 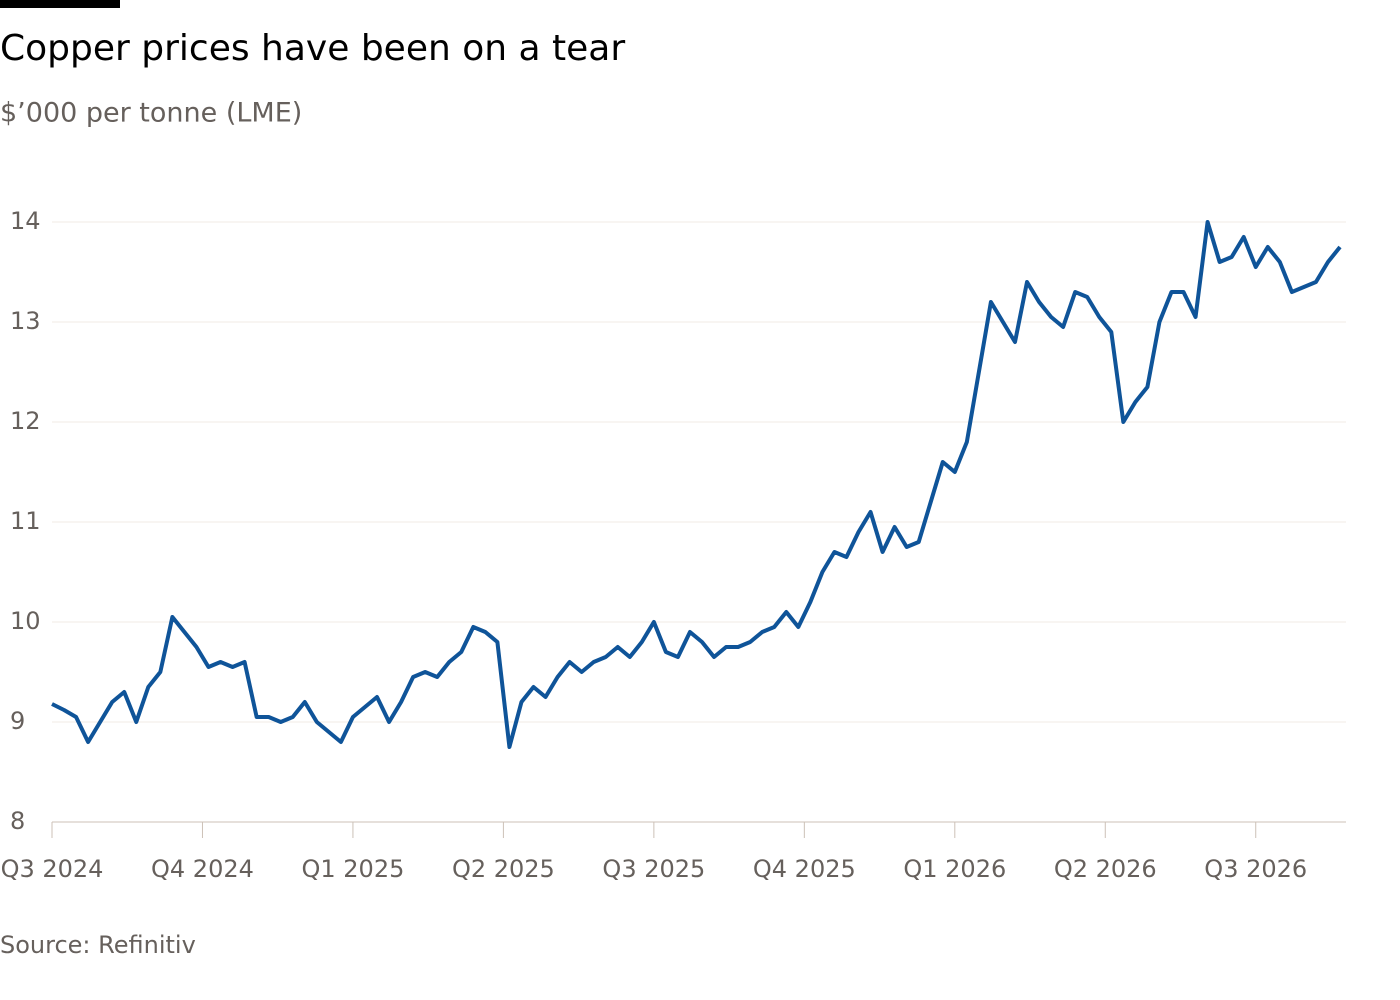 What do you see at coordinates (1255, 869) in the screenshot?
I see `x-tick-label: Q3 2026` at bounding box center [1255, 869].